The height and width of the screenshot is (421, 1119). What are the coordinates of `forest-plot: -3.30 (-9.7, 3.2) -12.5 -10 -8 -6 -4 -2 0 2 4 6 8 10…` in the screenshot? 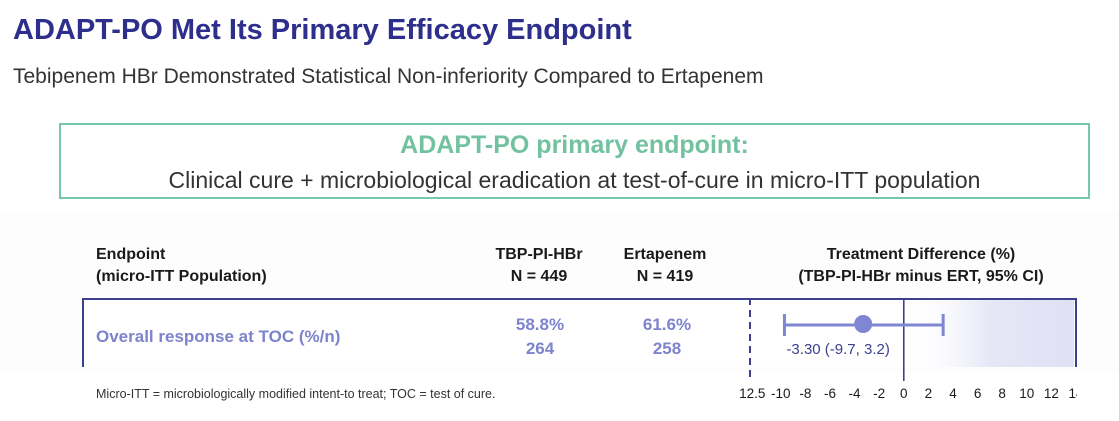 It's located at (908, 349).